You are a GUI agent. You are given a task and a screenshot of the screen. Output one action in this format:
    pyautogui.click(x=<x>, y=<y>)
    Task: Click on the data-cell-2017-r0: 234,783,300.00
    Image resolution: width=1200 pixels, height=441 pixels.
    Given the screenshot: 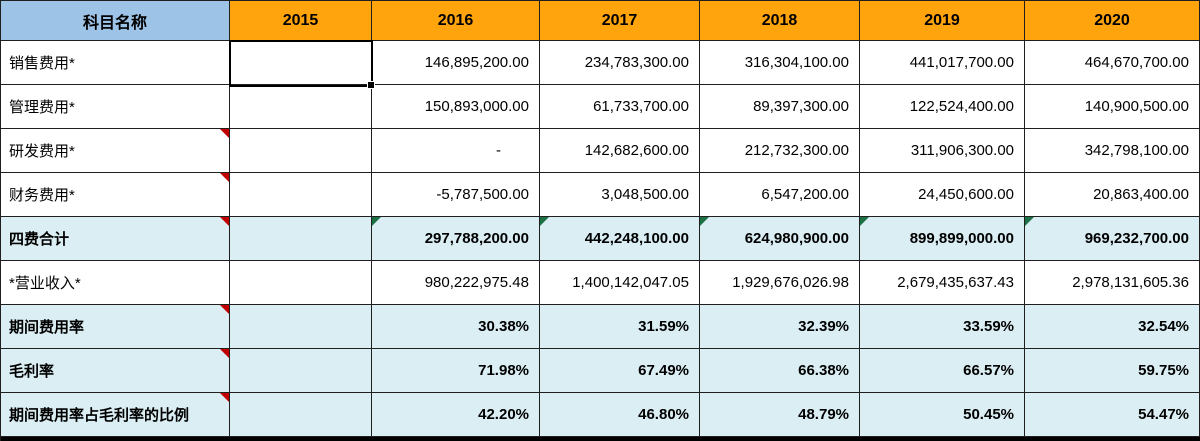 What is the action you would take?
    pyautogui.click(x=620, y=63)
    